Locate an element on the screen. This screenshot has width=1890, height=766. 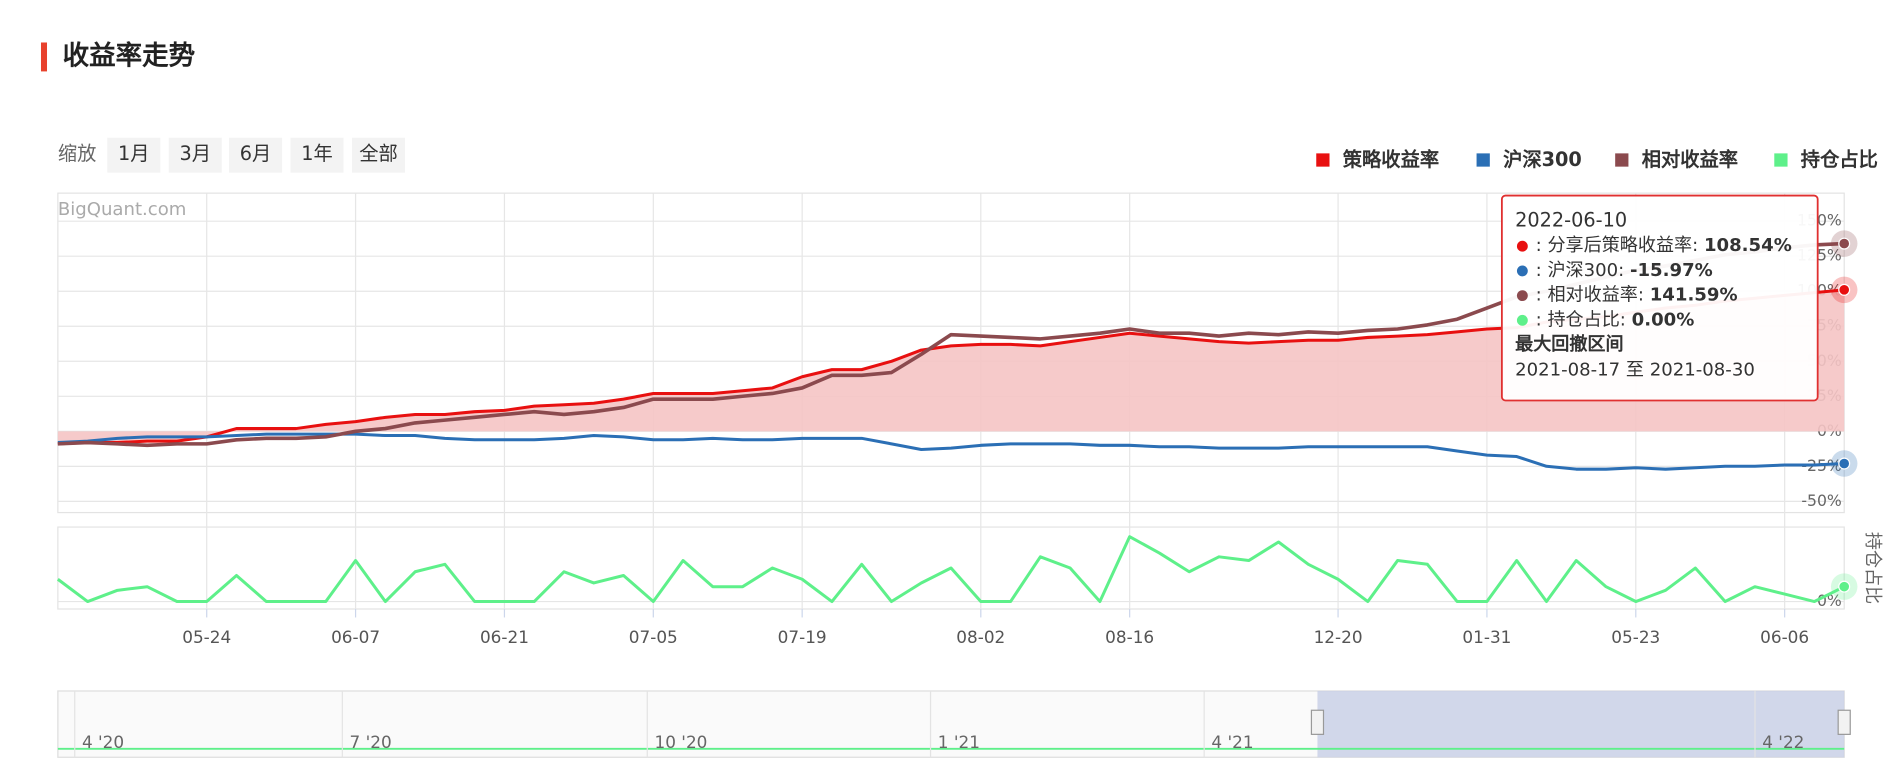
tooltip-item: : 相对收益率: 141.59% is located at coordinates (1637, 295).